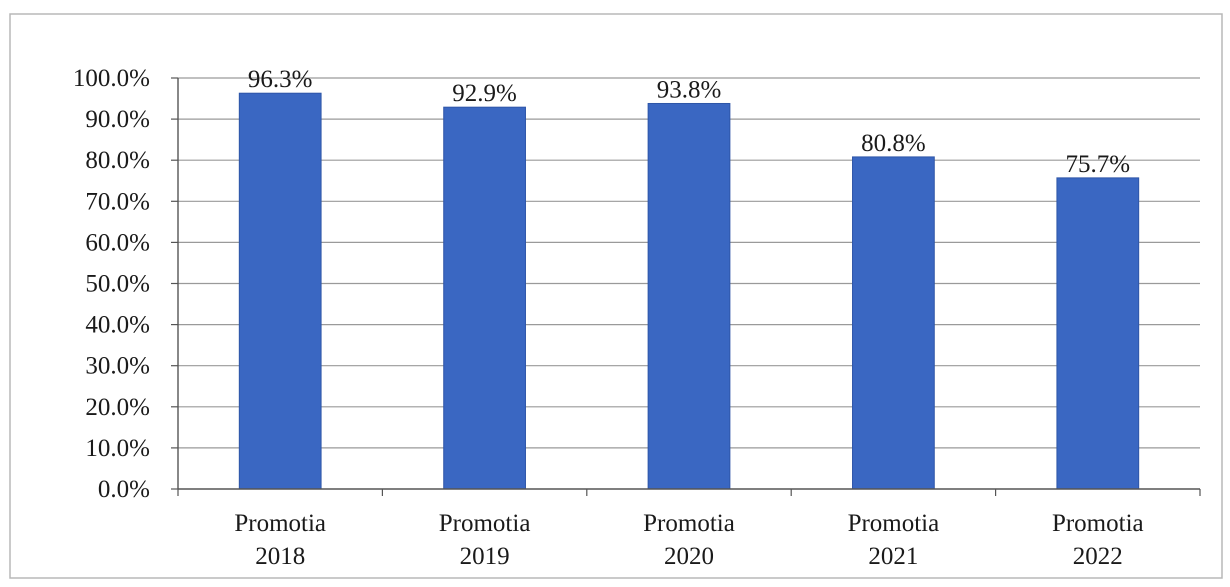 Image resolution: width=1230 pixels, height=587 pixels. Describe the element at coordinates (117, 284) in the screenshot. I see `y-tick-label: 50.0%` at that location.